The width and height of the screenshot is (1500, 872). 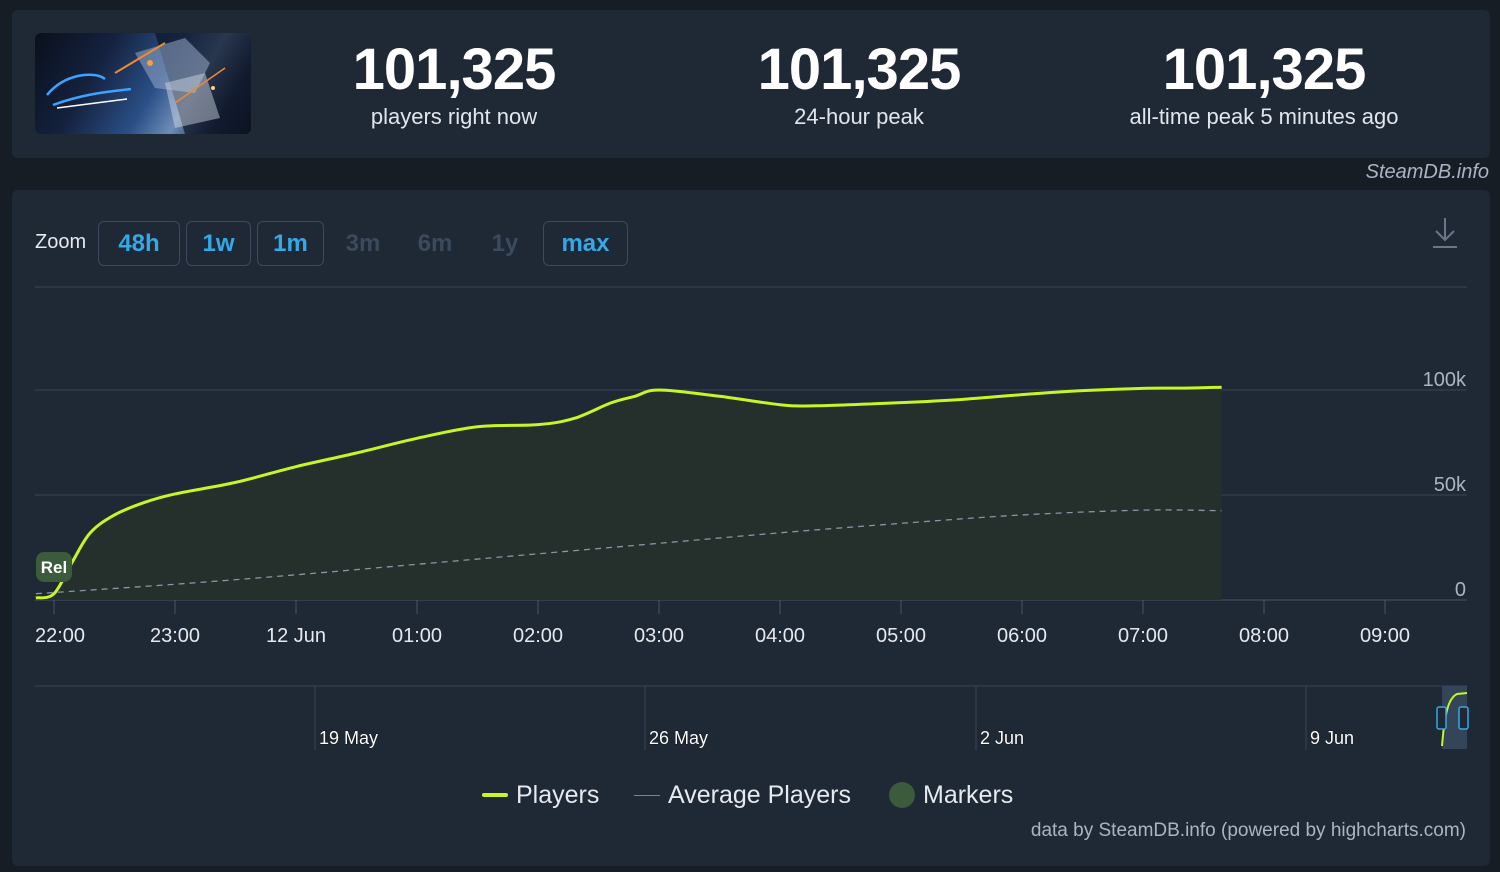 I want to click on y-tick-label: 100k, so click(x=1445, y=380).